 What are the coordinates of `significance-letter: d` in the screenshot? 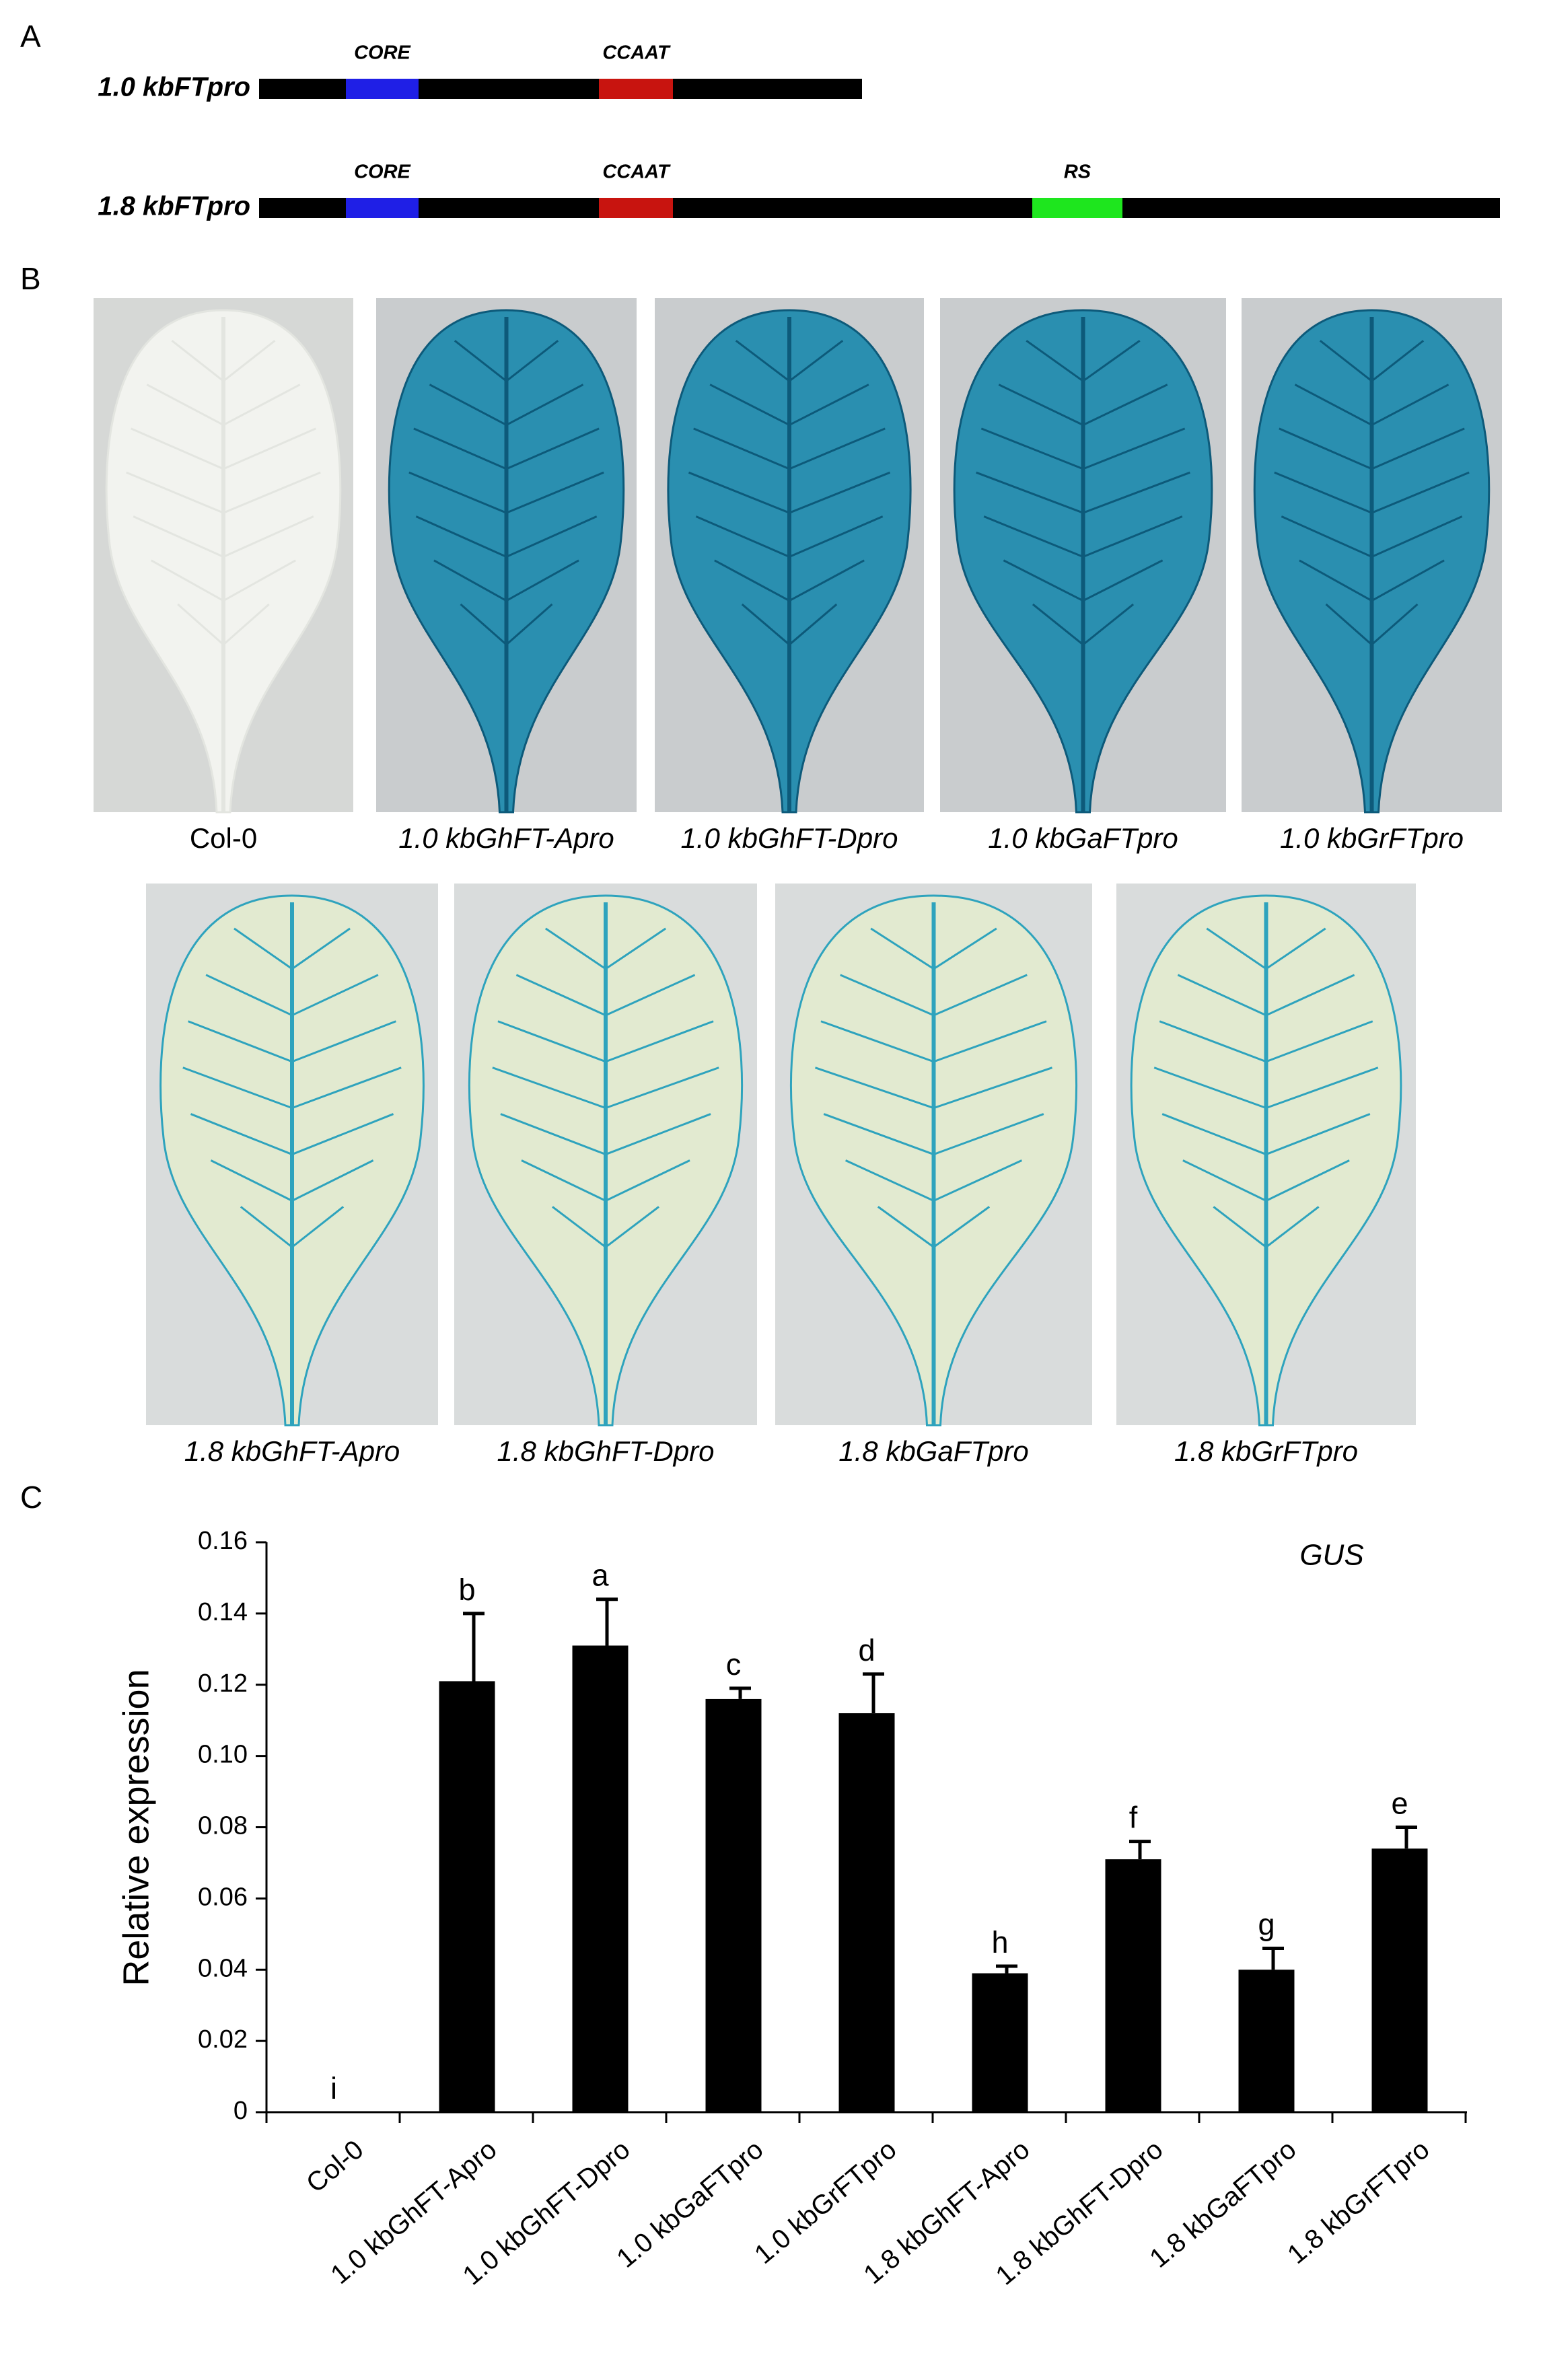 It's located at (866, 1650).